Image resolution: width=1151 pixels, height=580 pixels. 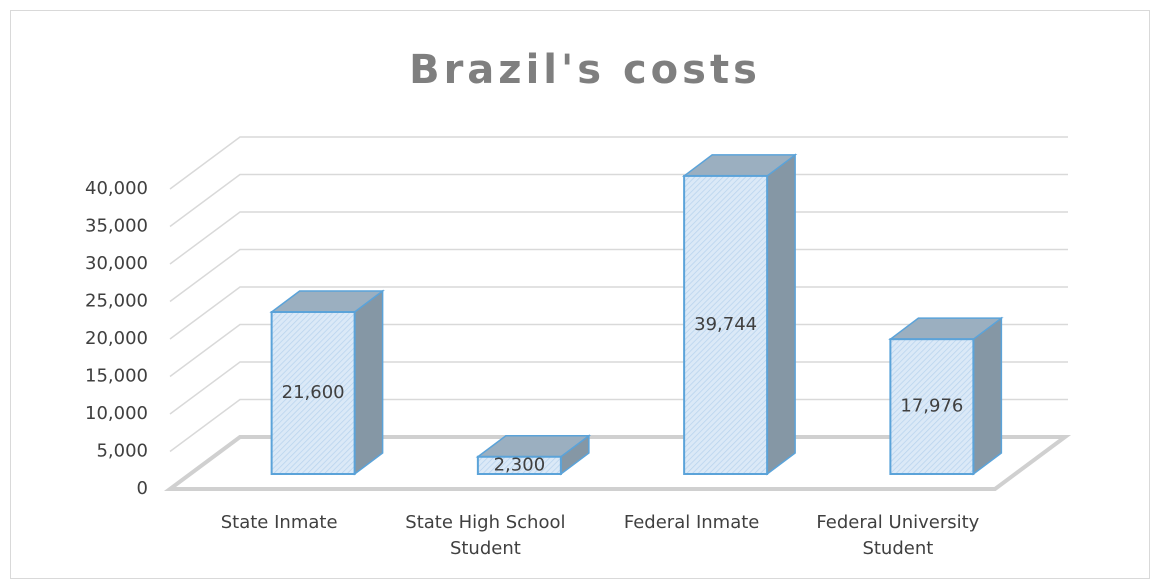 I want to click on data-label: 39,744, so click(x=725, y=324).